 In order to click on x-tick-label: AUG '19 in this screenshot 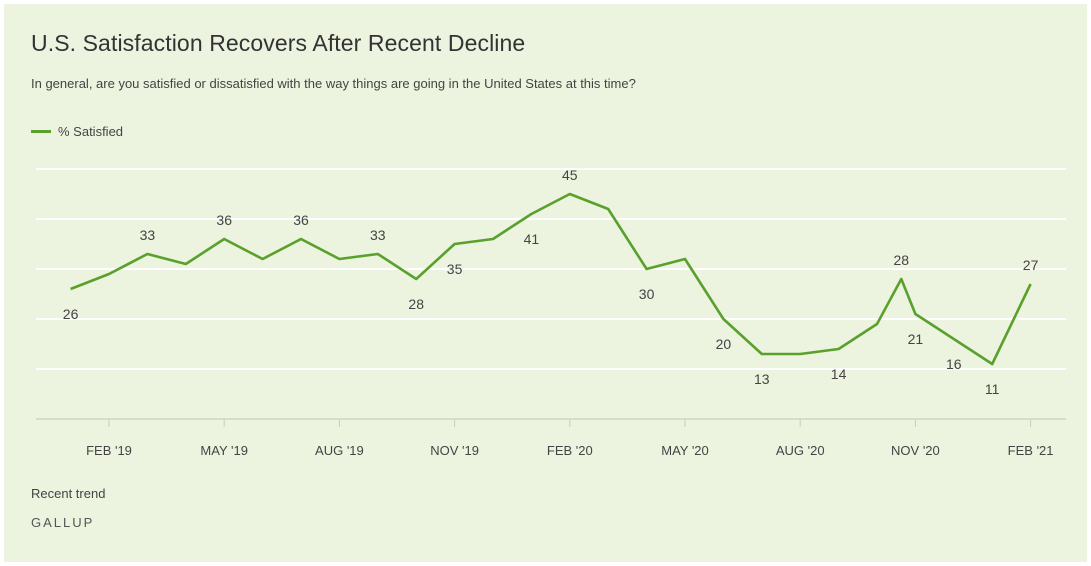, I will do `click(339, 450)`.